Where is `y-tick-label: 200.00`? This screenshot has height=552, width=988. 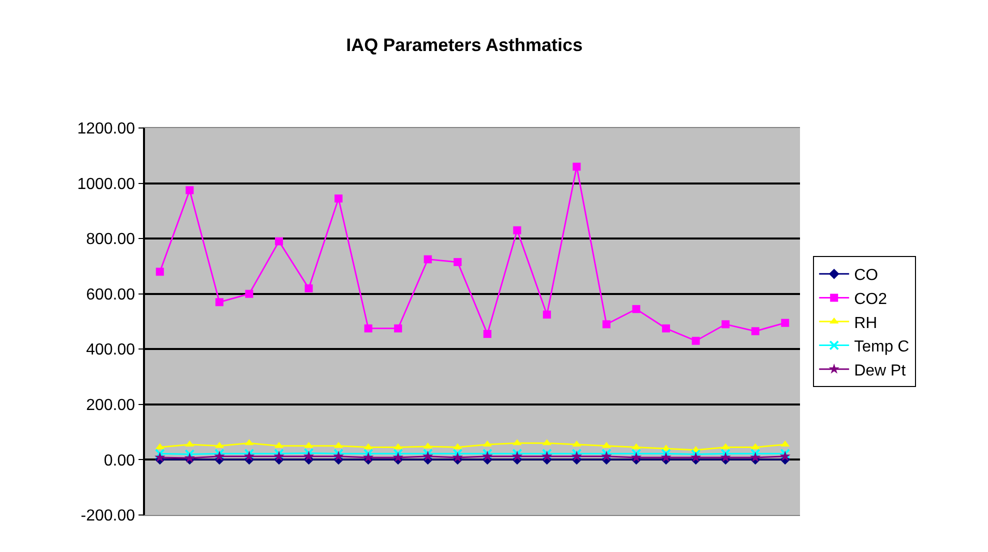 y-tick-label: 200.00 is located at coordinates (111, 405).